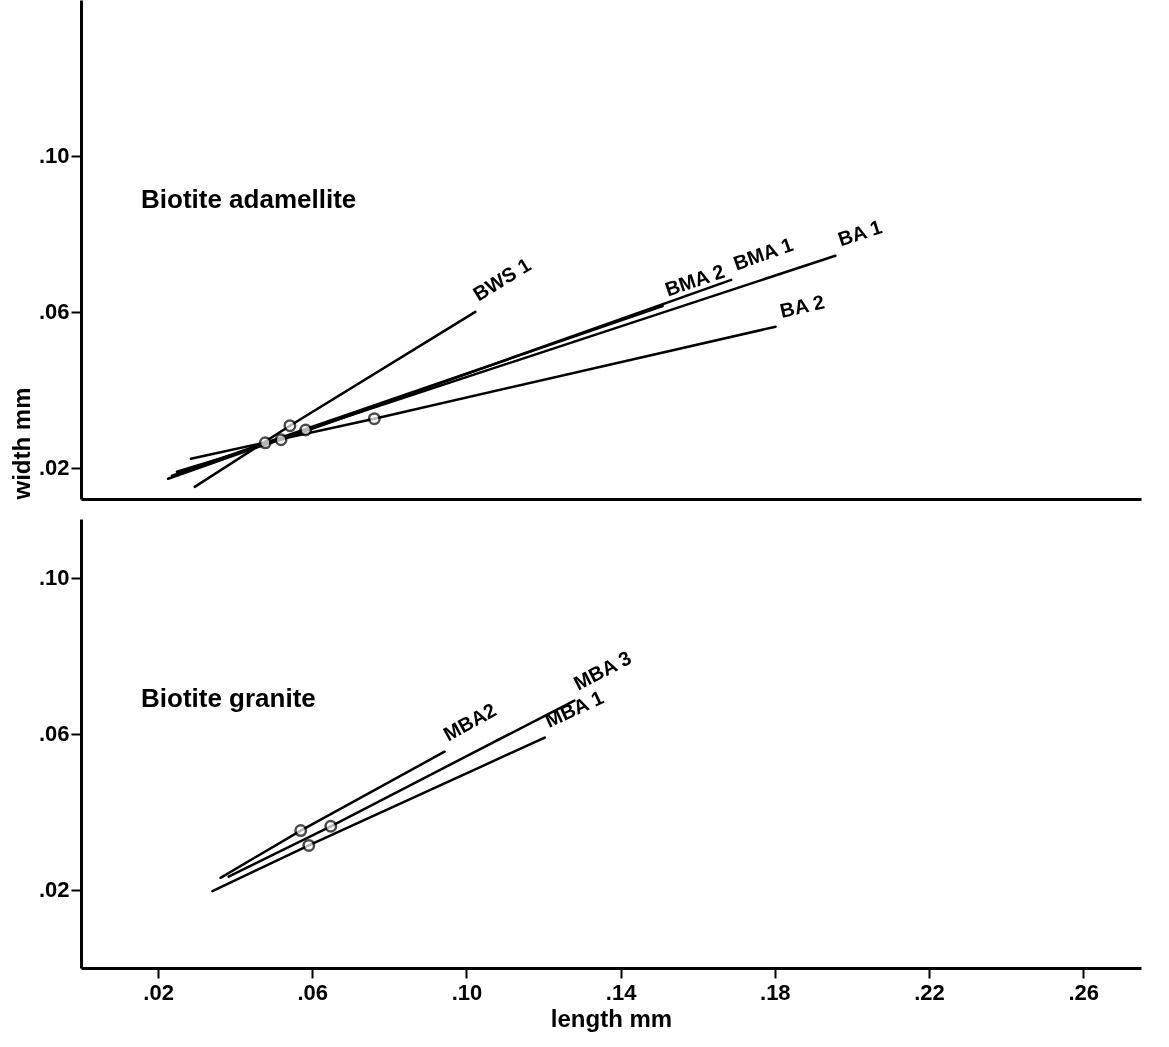  What do you see at coordinates (929, 992) in the screenshot?
I see `x-tick-label: .22` at bounding box center [929, 992].